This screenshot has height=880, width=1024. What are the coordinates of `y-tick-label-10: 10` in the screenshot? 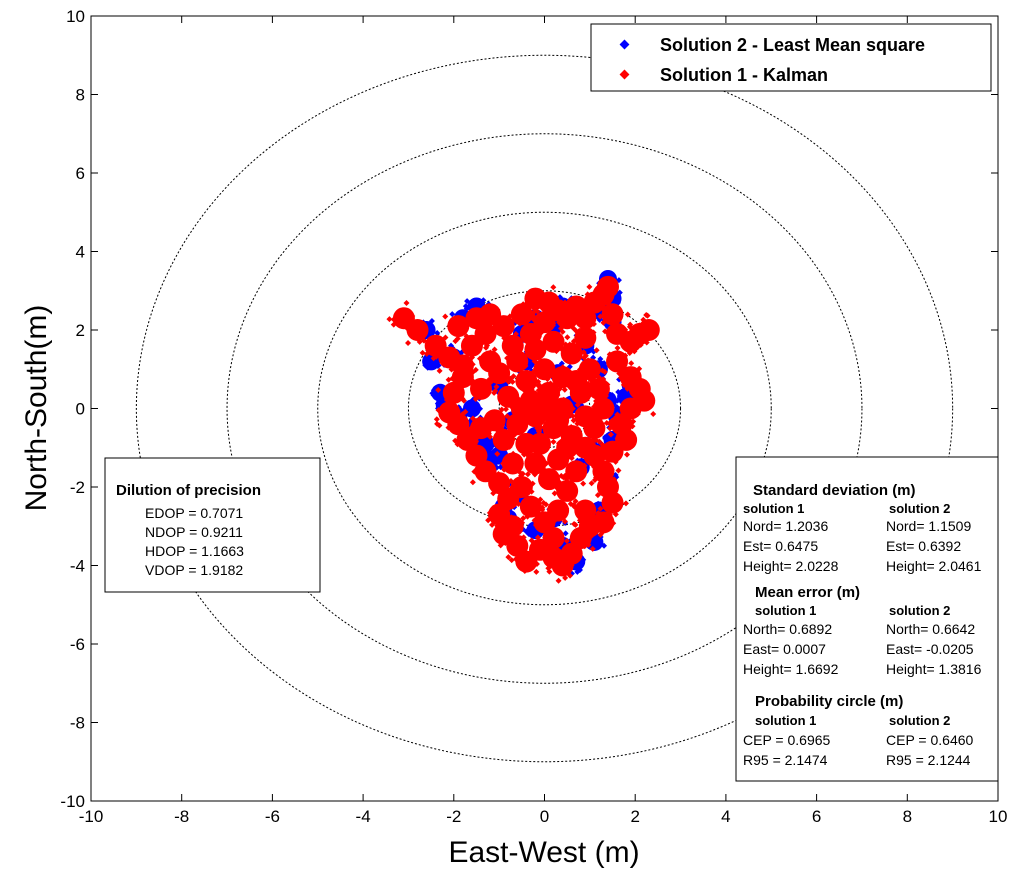 It's located at (75, 16).